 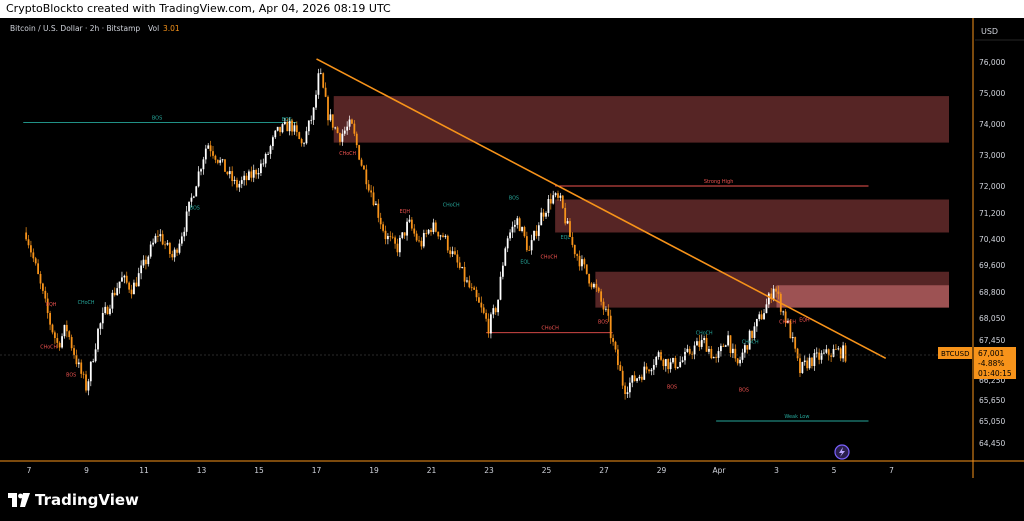 What do you see at coordinates (834, 470) in the screenshot?
I see `time-tick-label: 5` at bounding box center [834, 470].